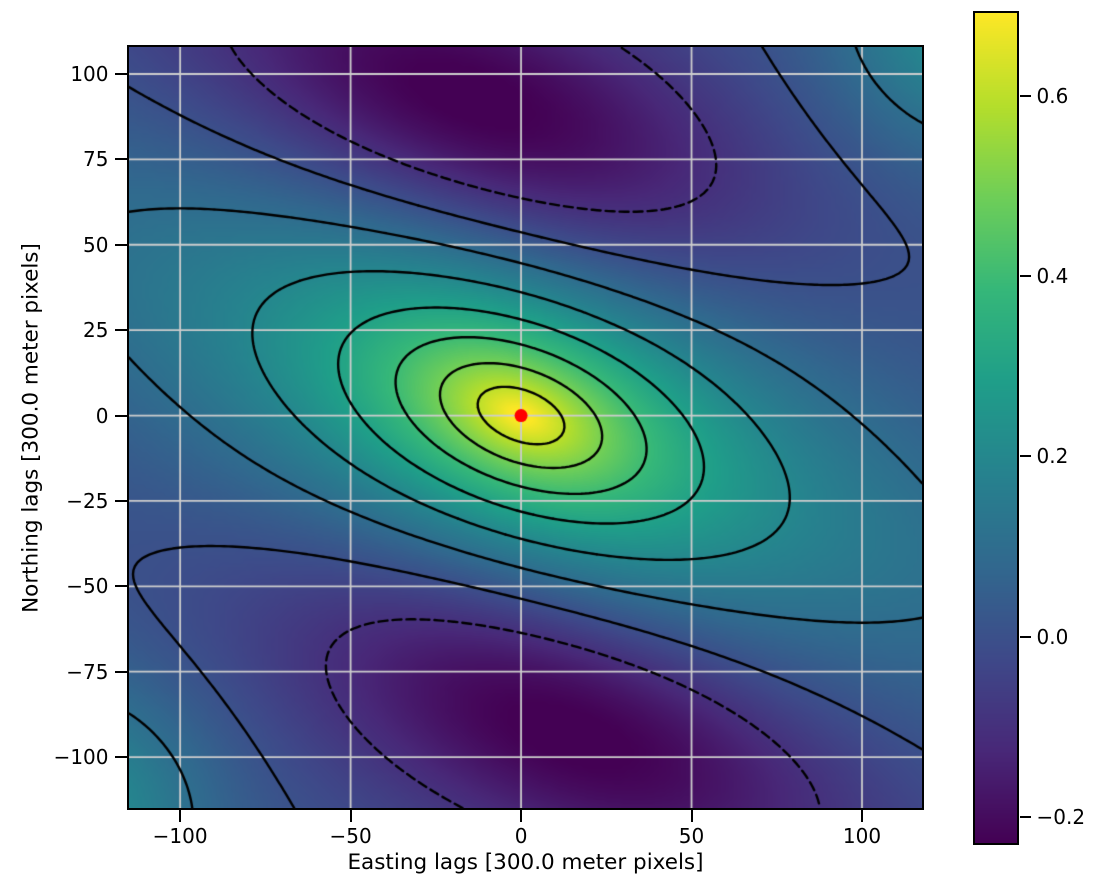 This screenshot has width=1099, height=888. I want to click on y-axis-tick-label: −75, so click(87, 671).